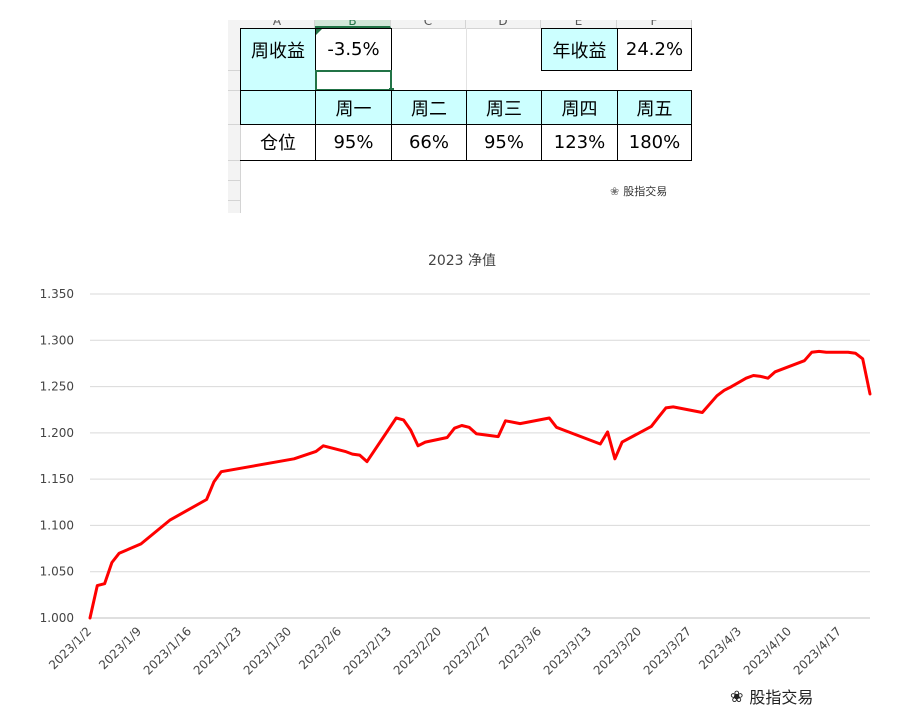 This screenshot has height=708, width=913. What do you see at coordinates (278, 107) in the screenshot?
I see `weekday-header-blank` at bounding box center [278, 107].